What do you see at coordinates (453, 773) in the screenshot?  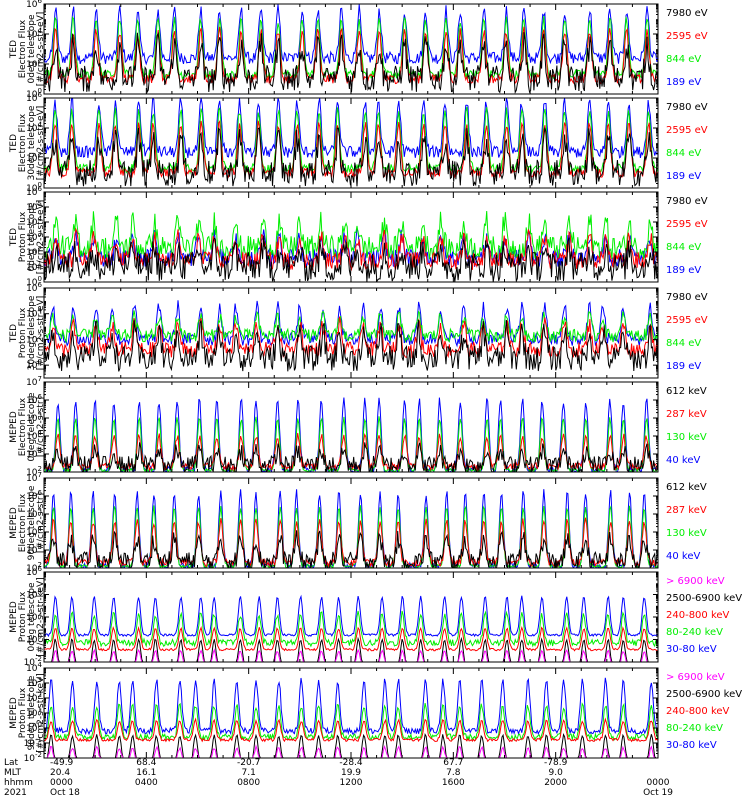 I see `x-axis-mlt-value: 7.8` at bounding box center [453, 773].